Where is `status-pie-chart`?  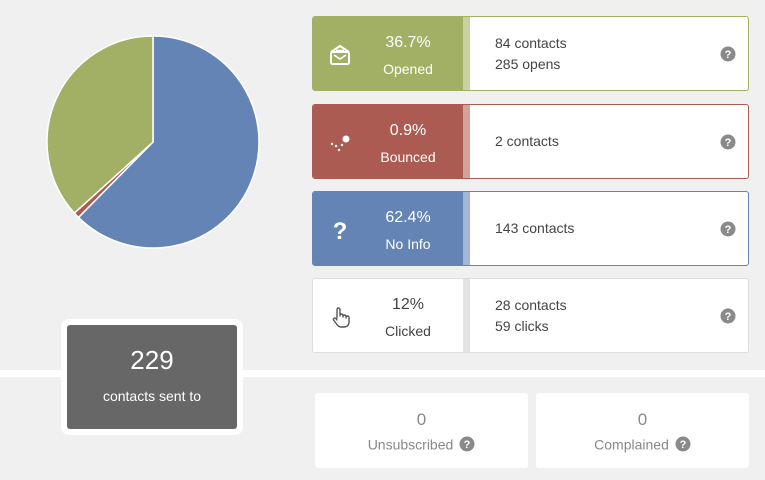
status-pie-chart is located at coordinates (153, 142).